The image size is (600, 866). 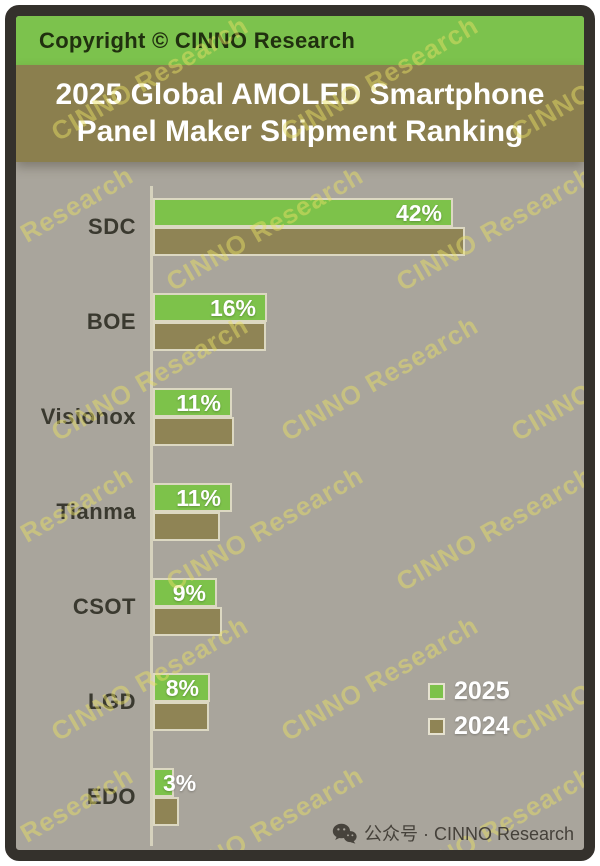 I want to click on bar-value-label: 3%, so click(x=180, y=783).